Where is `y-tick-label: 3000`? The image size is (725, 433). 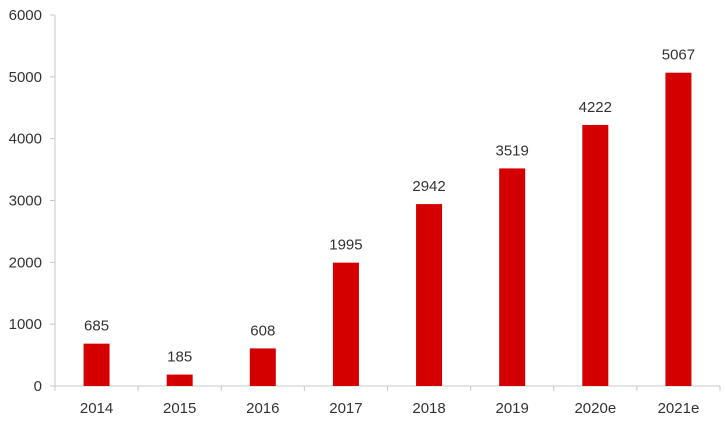 y-tick-label: 3000 is located at coordinates (25, 201).